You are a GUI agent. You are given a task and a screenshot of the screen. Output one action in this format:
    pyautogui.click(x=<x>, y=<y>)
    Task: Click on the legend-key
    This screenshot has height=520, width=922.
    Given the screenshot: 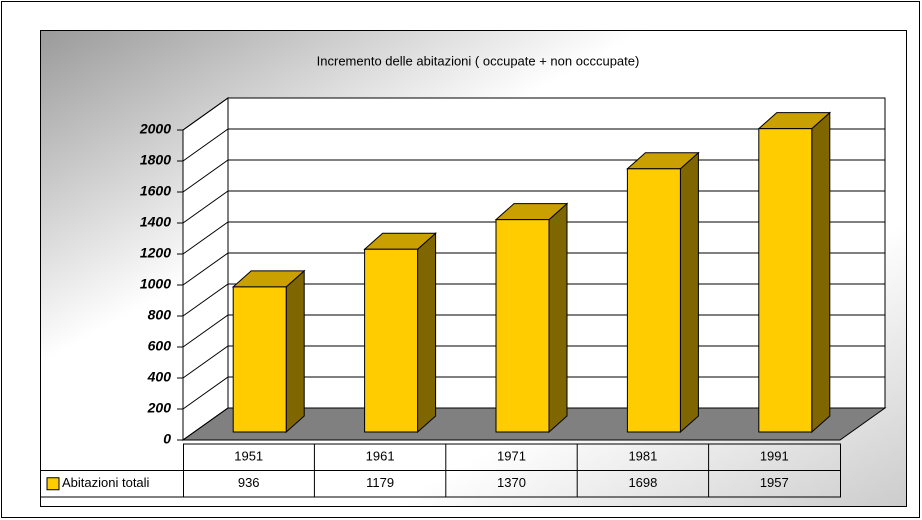 What is the action you would take?
    pyautogui.click(x=53, y=484)
    